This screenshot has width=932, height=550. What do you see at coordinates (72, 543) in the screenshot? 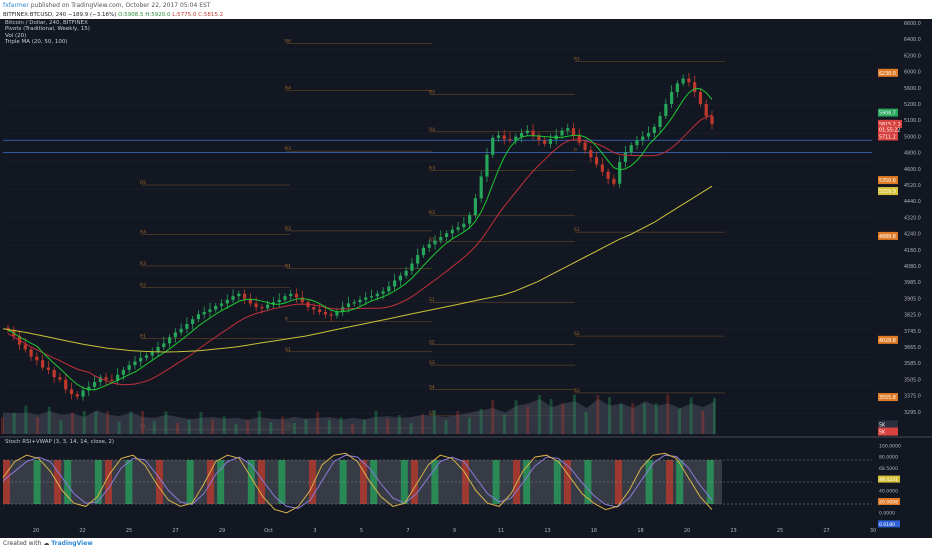
I see `tradingview-brand: TradingView` at bounding box center [72, 543].